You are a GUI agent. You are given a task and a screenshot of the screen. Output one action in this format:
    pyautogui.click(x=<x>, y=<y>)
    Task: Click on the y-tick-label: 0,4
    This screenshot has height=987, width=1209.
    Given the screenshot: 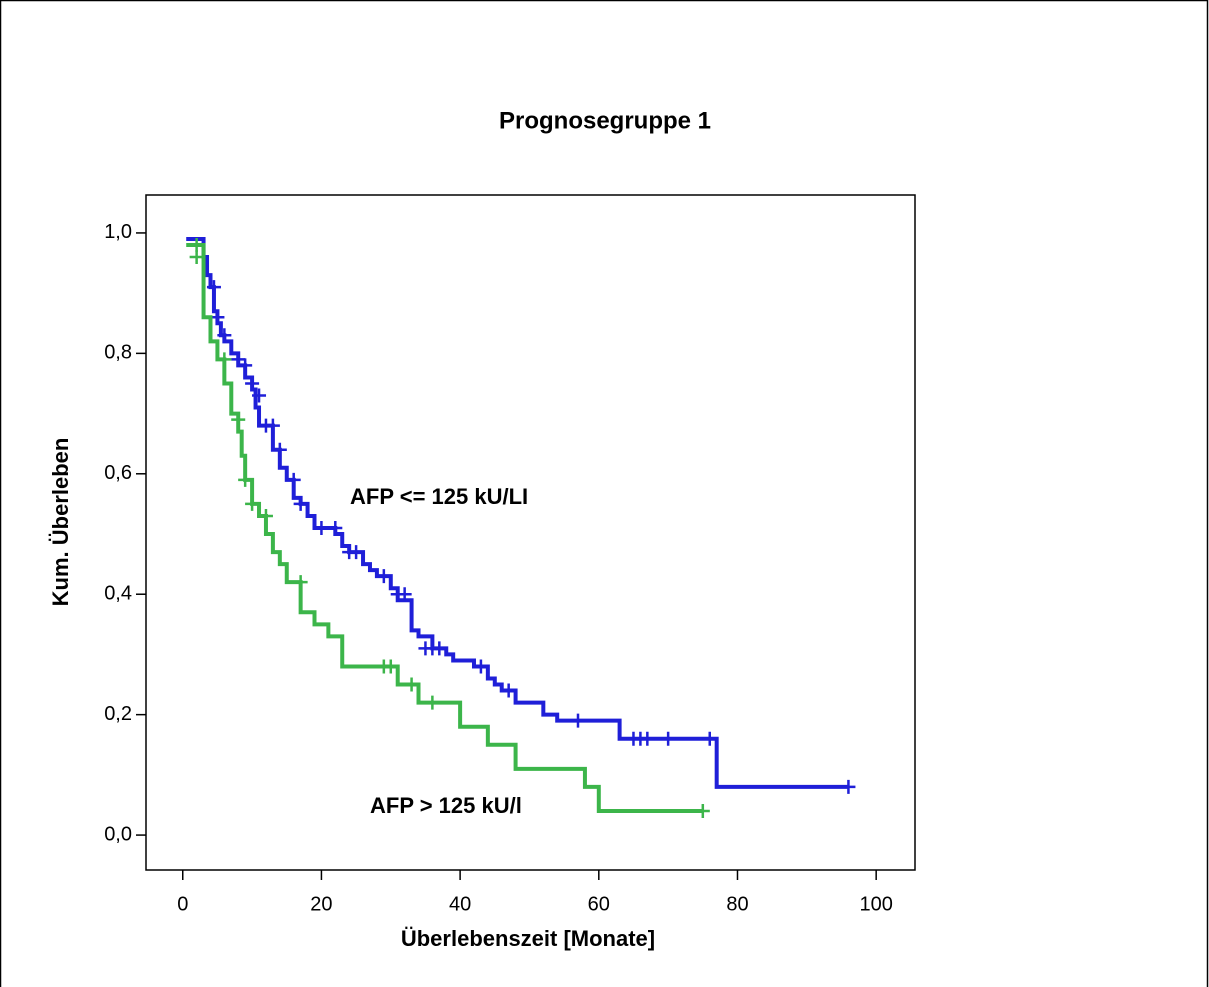 What is the action you would take?
    pyautogui.click(x=118, y=594)
    